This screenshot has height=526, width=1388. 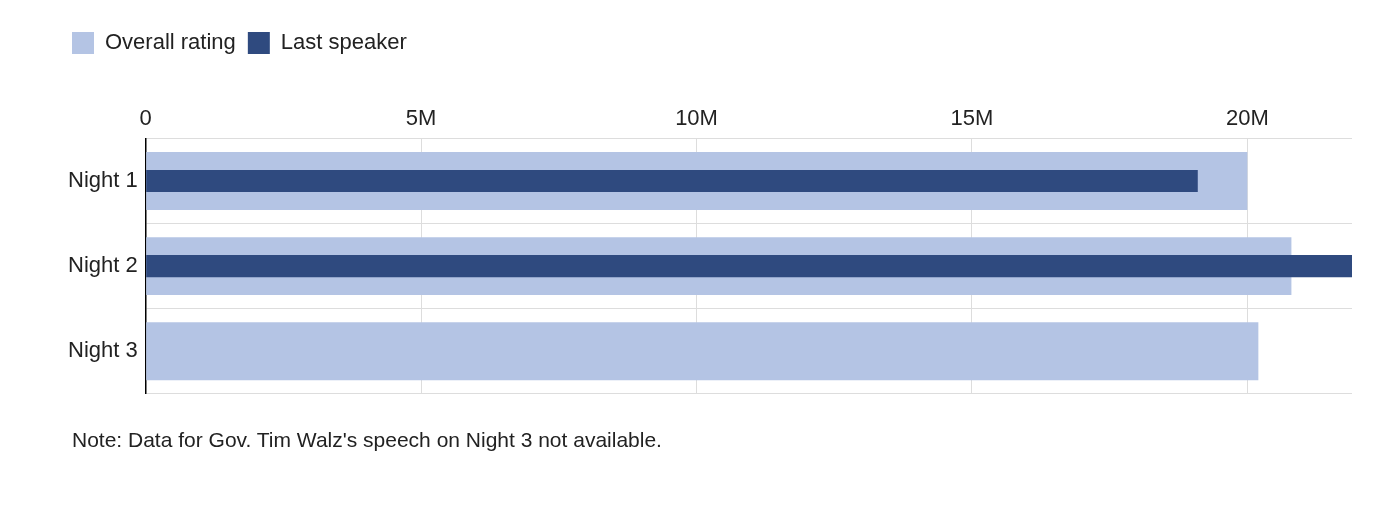 I want to click on x-tick-label: 10M, so click(x=696, y=118).